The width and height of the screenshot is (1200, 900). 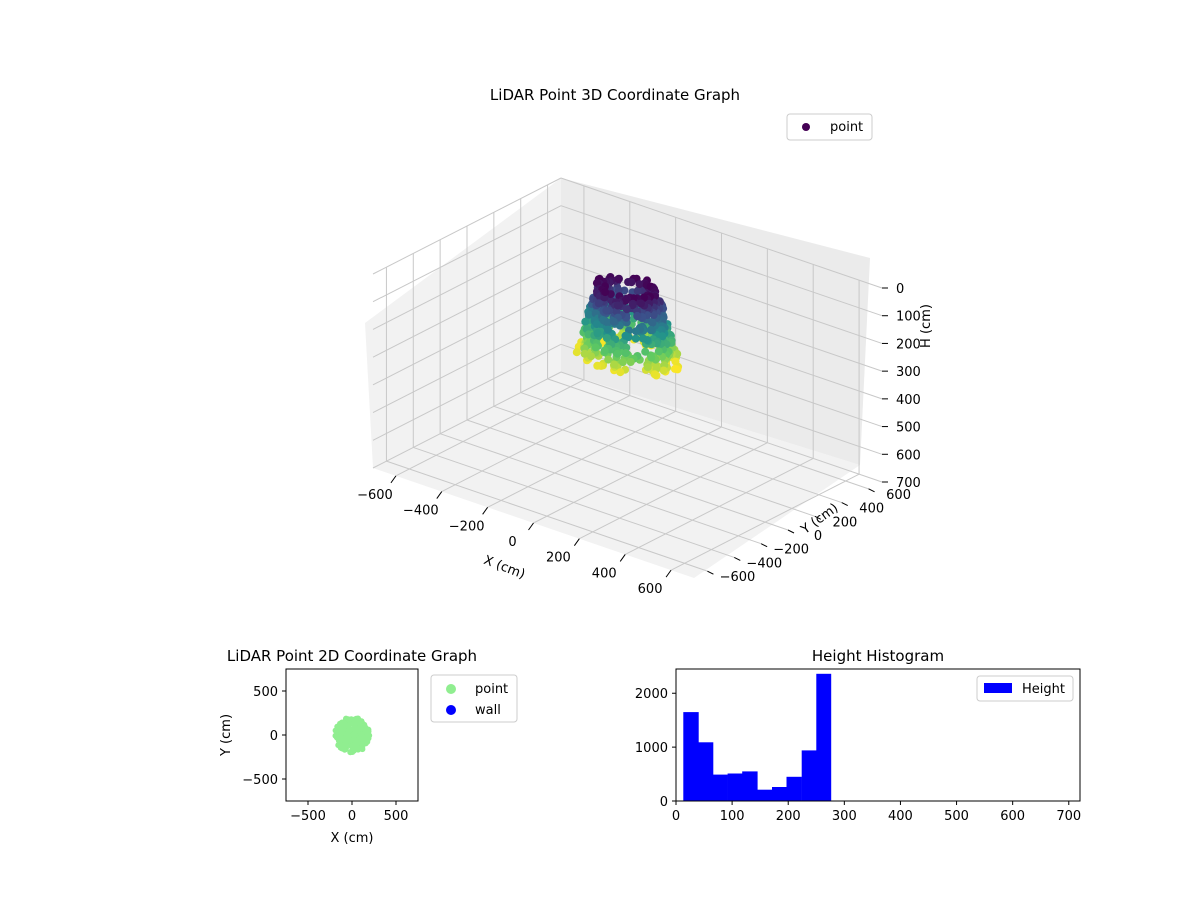 I want to click on y-axis-label-2d: Y (cm), so click(x=226, y=735).